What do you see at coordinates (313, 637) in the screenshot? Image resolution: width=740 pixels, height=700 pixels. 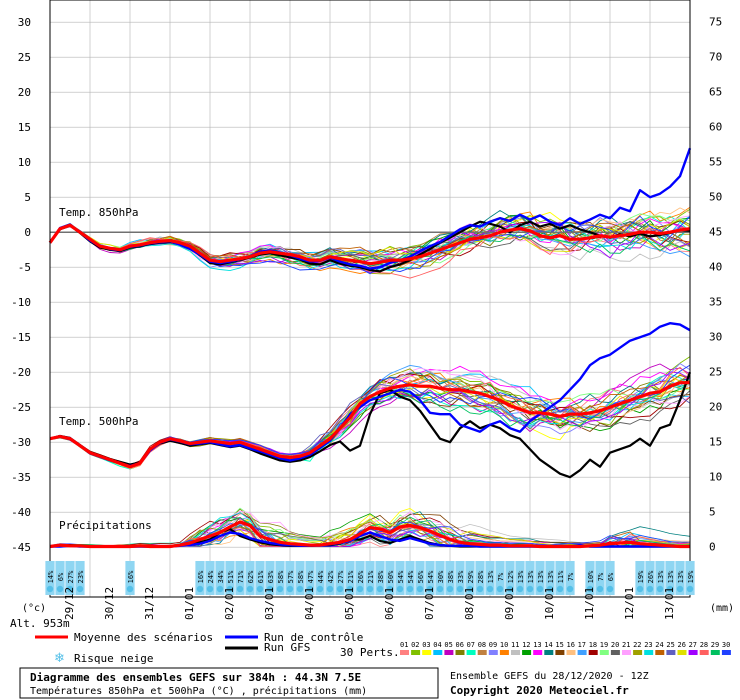 I see `legend-control-label: Run de contrôle` at bounding box center [313, 637].